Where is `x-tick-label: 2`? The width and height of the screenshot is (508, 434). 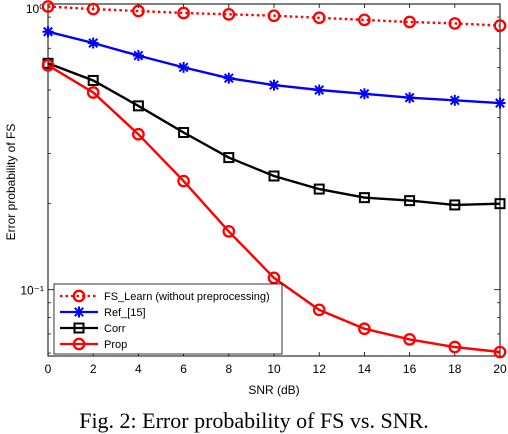
x-tick-label: 2 is located at coordinates (93, 369).